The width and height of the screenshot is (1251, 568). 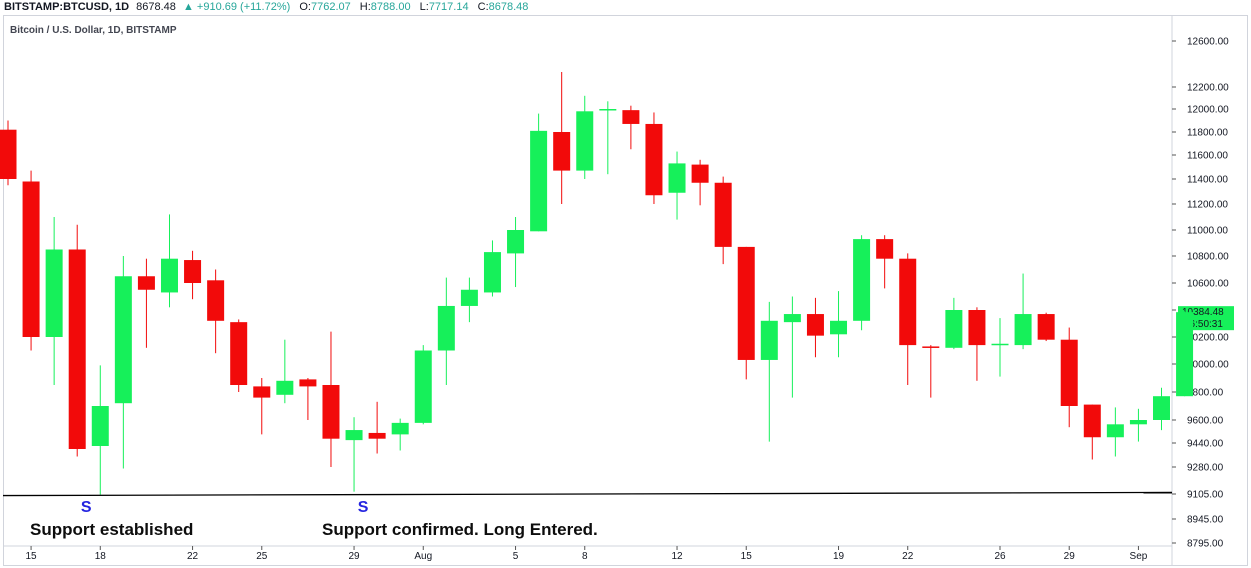 I want to click on price-tick-label: 12000.00, so click(x=1208, y=110).